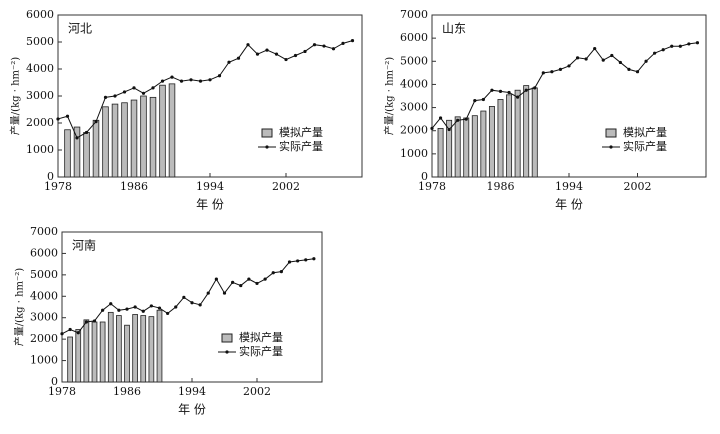 The image size is (720, 434). What do you see at coordinates (19, 307) in the screenshot?
I see `y-axis-label: 产量/(kg · hm⁻²)` at bounding box center [19, 307].